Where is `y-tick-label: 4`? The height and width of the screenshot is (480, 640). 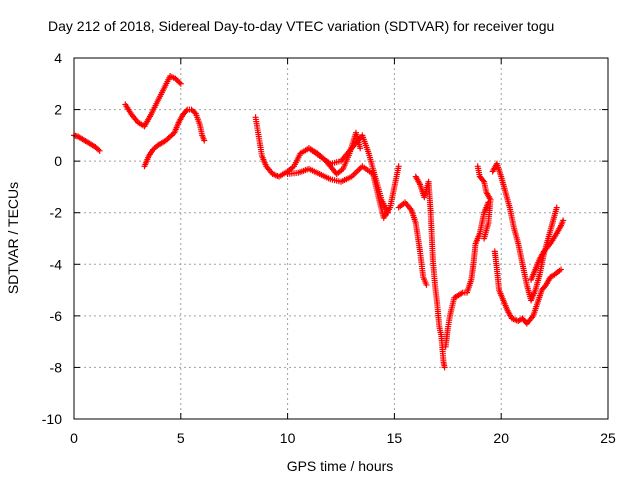
y-tick-label: 4 is located at coordinates (58, 58).